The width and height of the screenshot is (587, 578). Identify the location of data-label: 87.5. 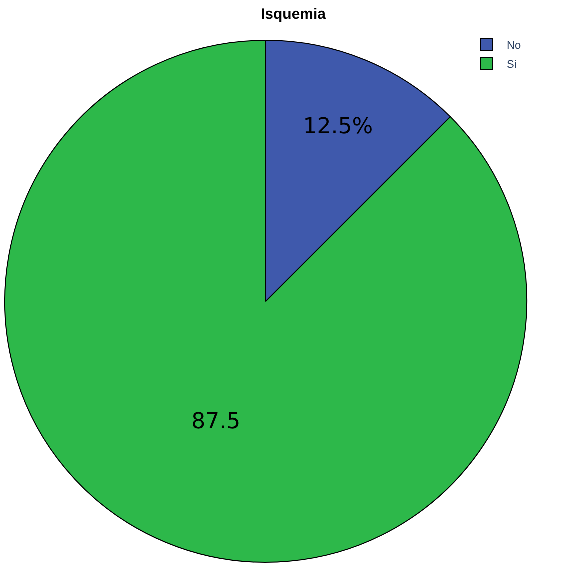
(216, 422).